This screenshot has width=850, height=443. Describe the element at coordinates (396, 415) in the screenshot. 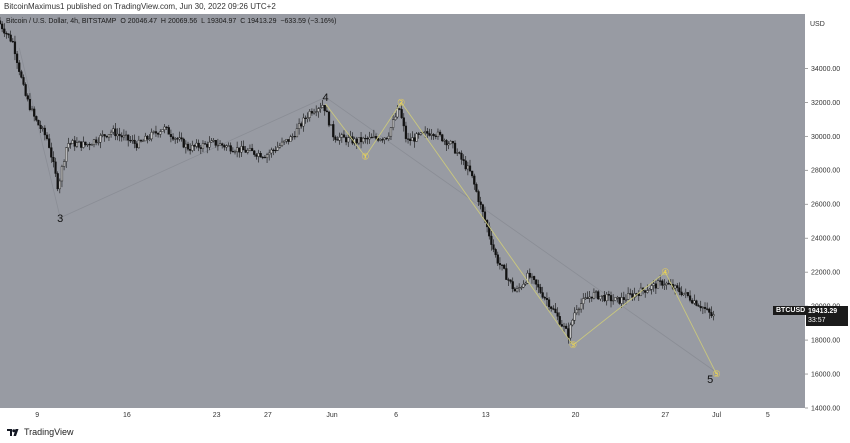

I see `x-tick-label: 6` at that location.